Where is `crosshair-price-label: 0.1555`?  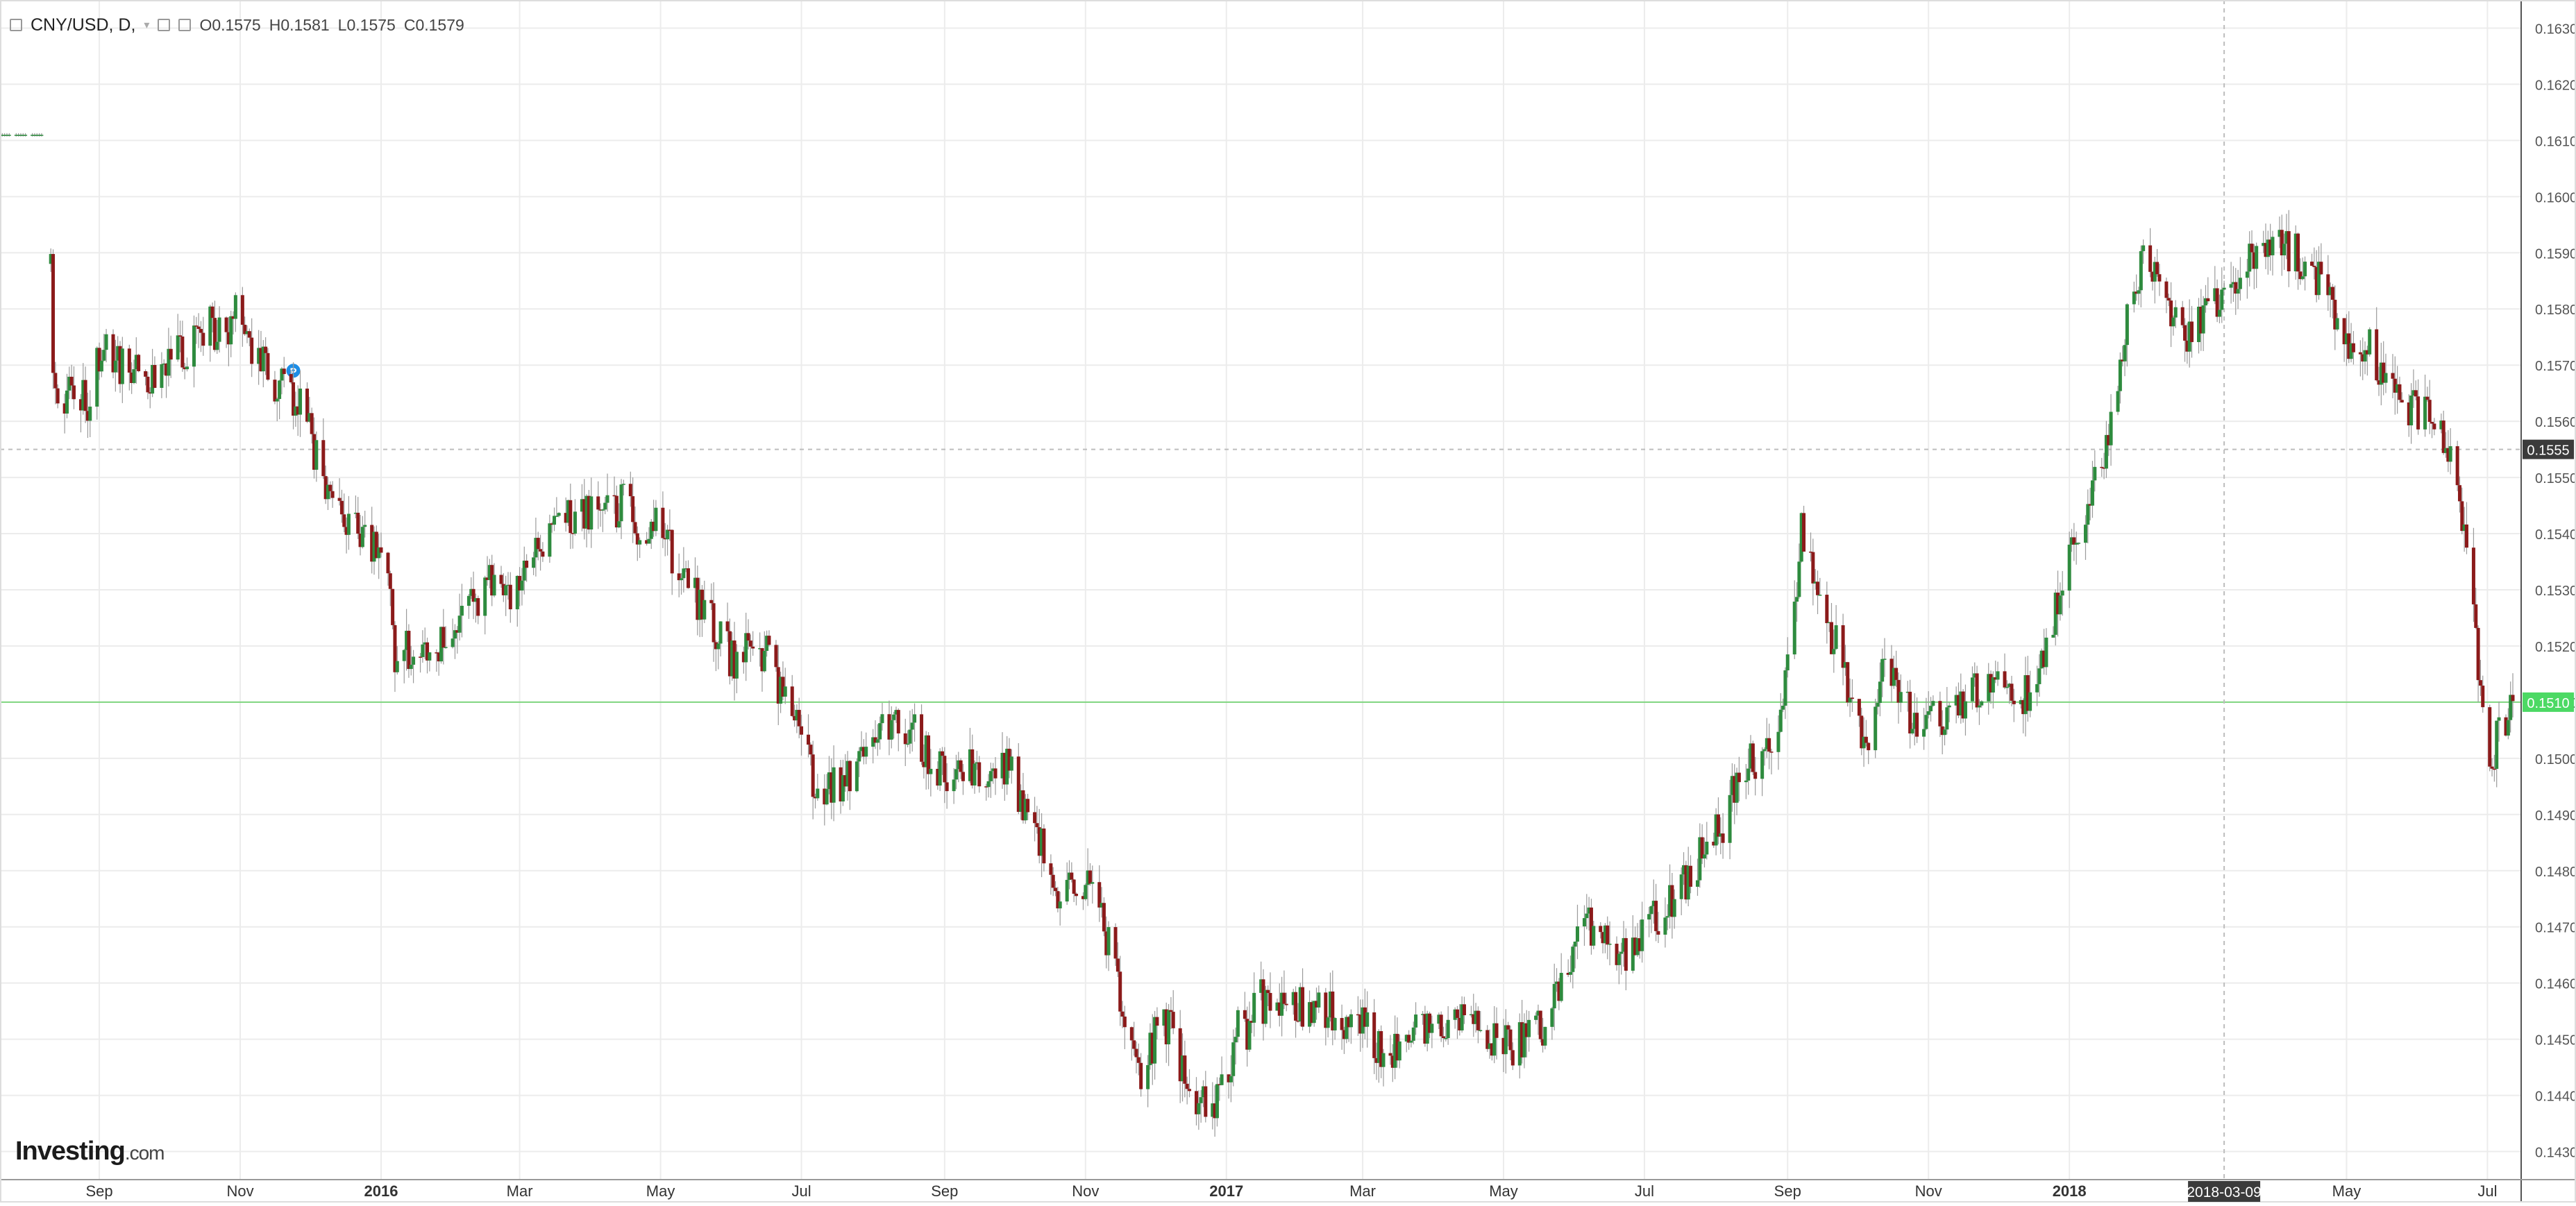
crosshair-price-label: 0.1555 is located at coordinates (2548, 451).